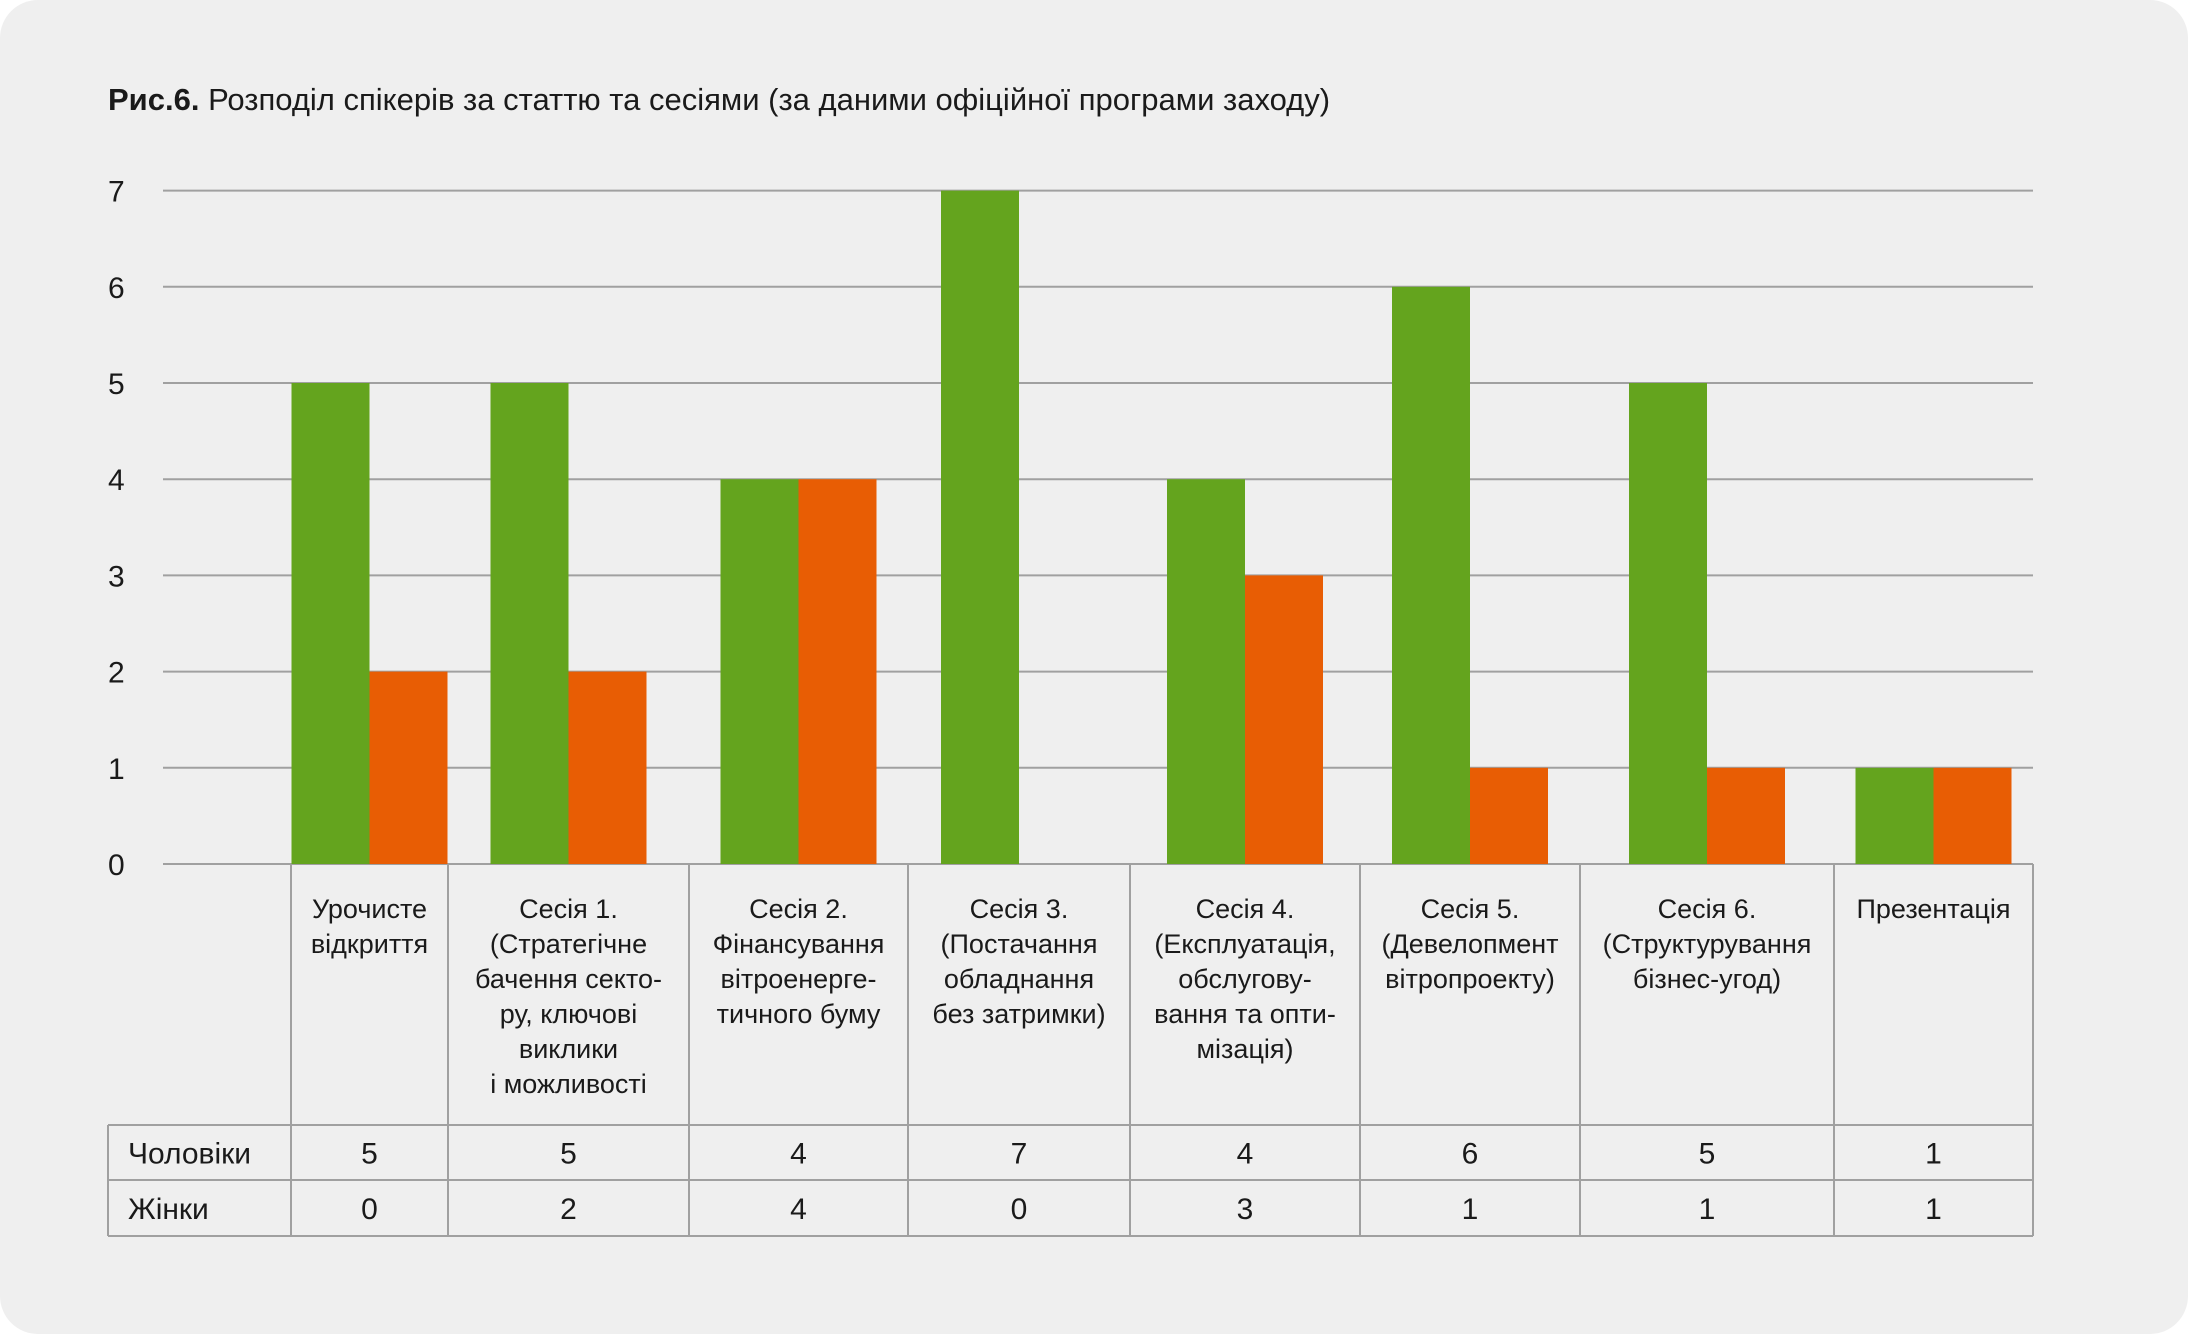  What do you see at coordinates (1707, 979) in the screenshot?
I see `category-label-line: бізнес-угод)` at bounding box center [1707, 979].